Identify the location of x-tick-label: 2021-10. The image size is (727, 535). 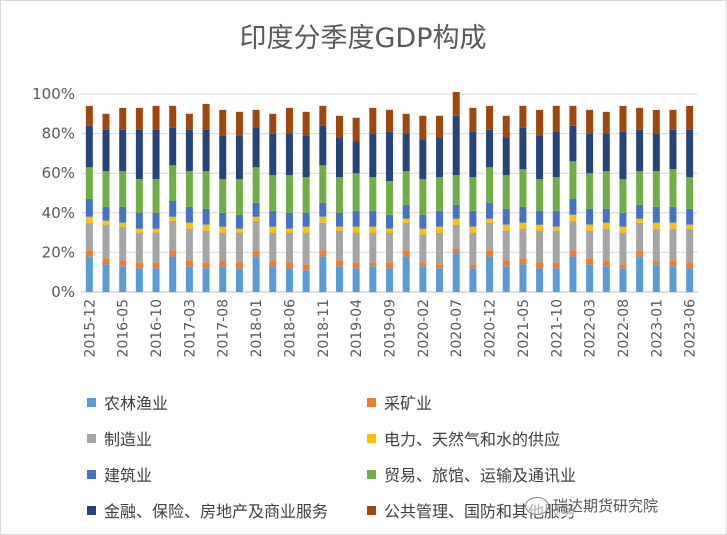
(557, 328).